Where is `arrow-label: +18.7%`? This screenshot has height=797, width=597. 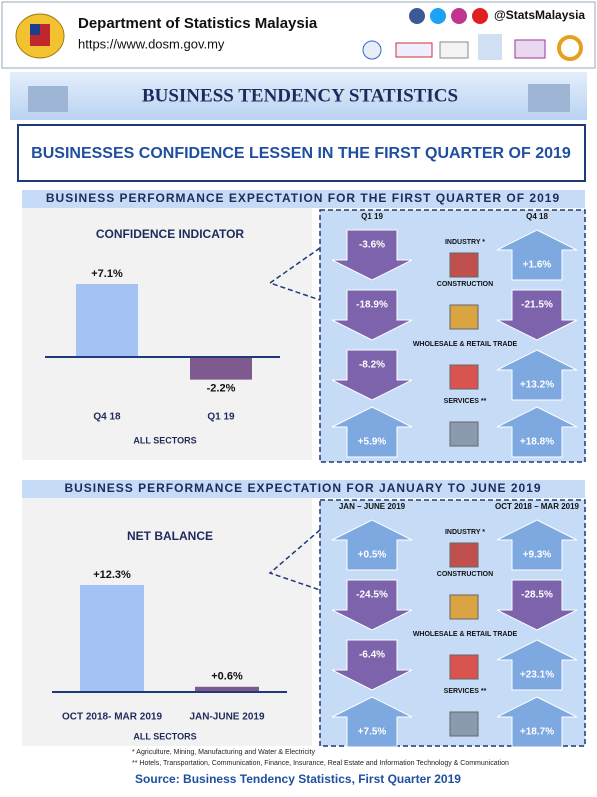 arrow-label: +18.7% is located at coordinates (537, 732).